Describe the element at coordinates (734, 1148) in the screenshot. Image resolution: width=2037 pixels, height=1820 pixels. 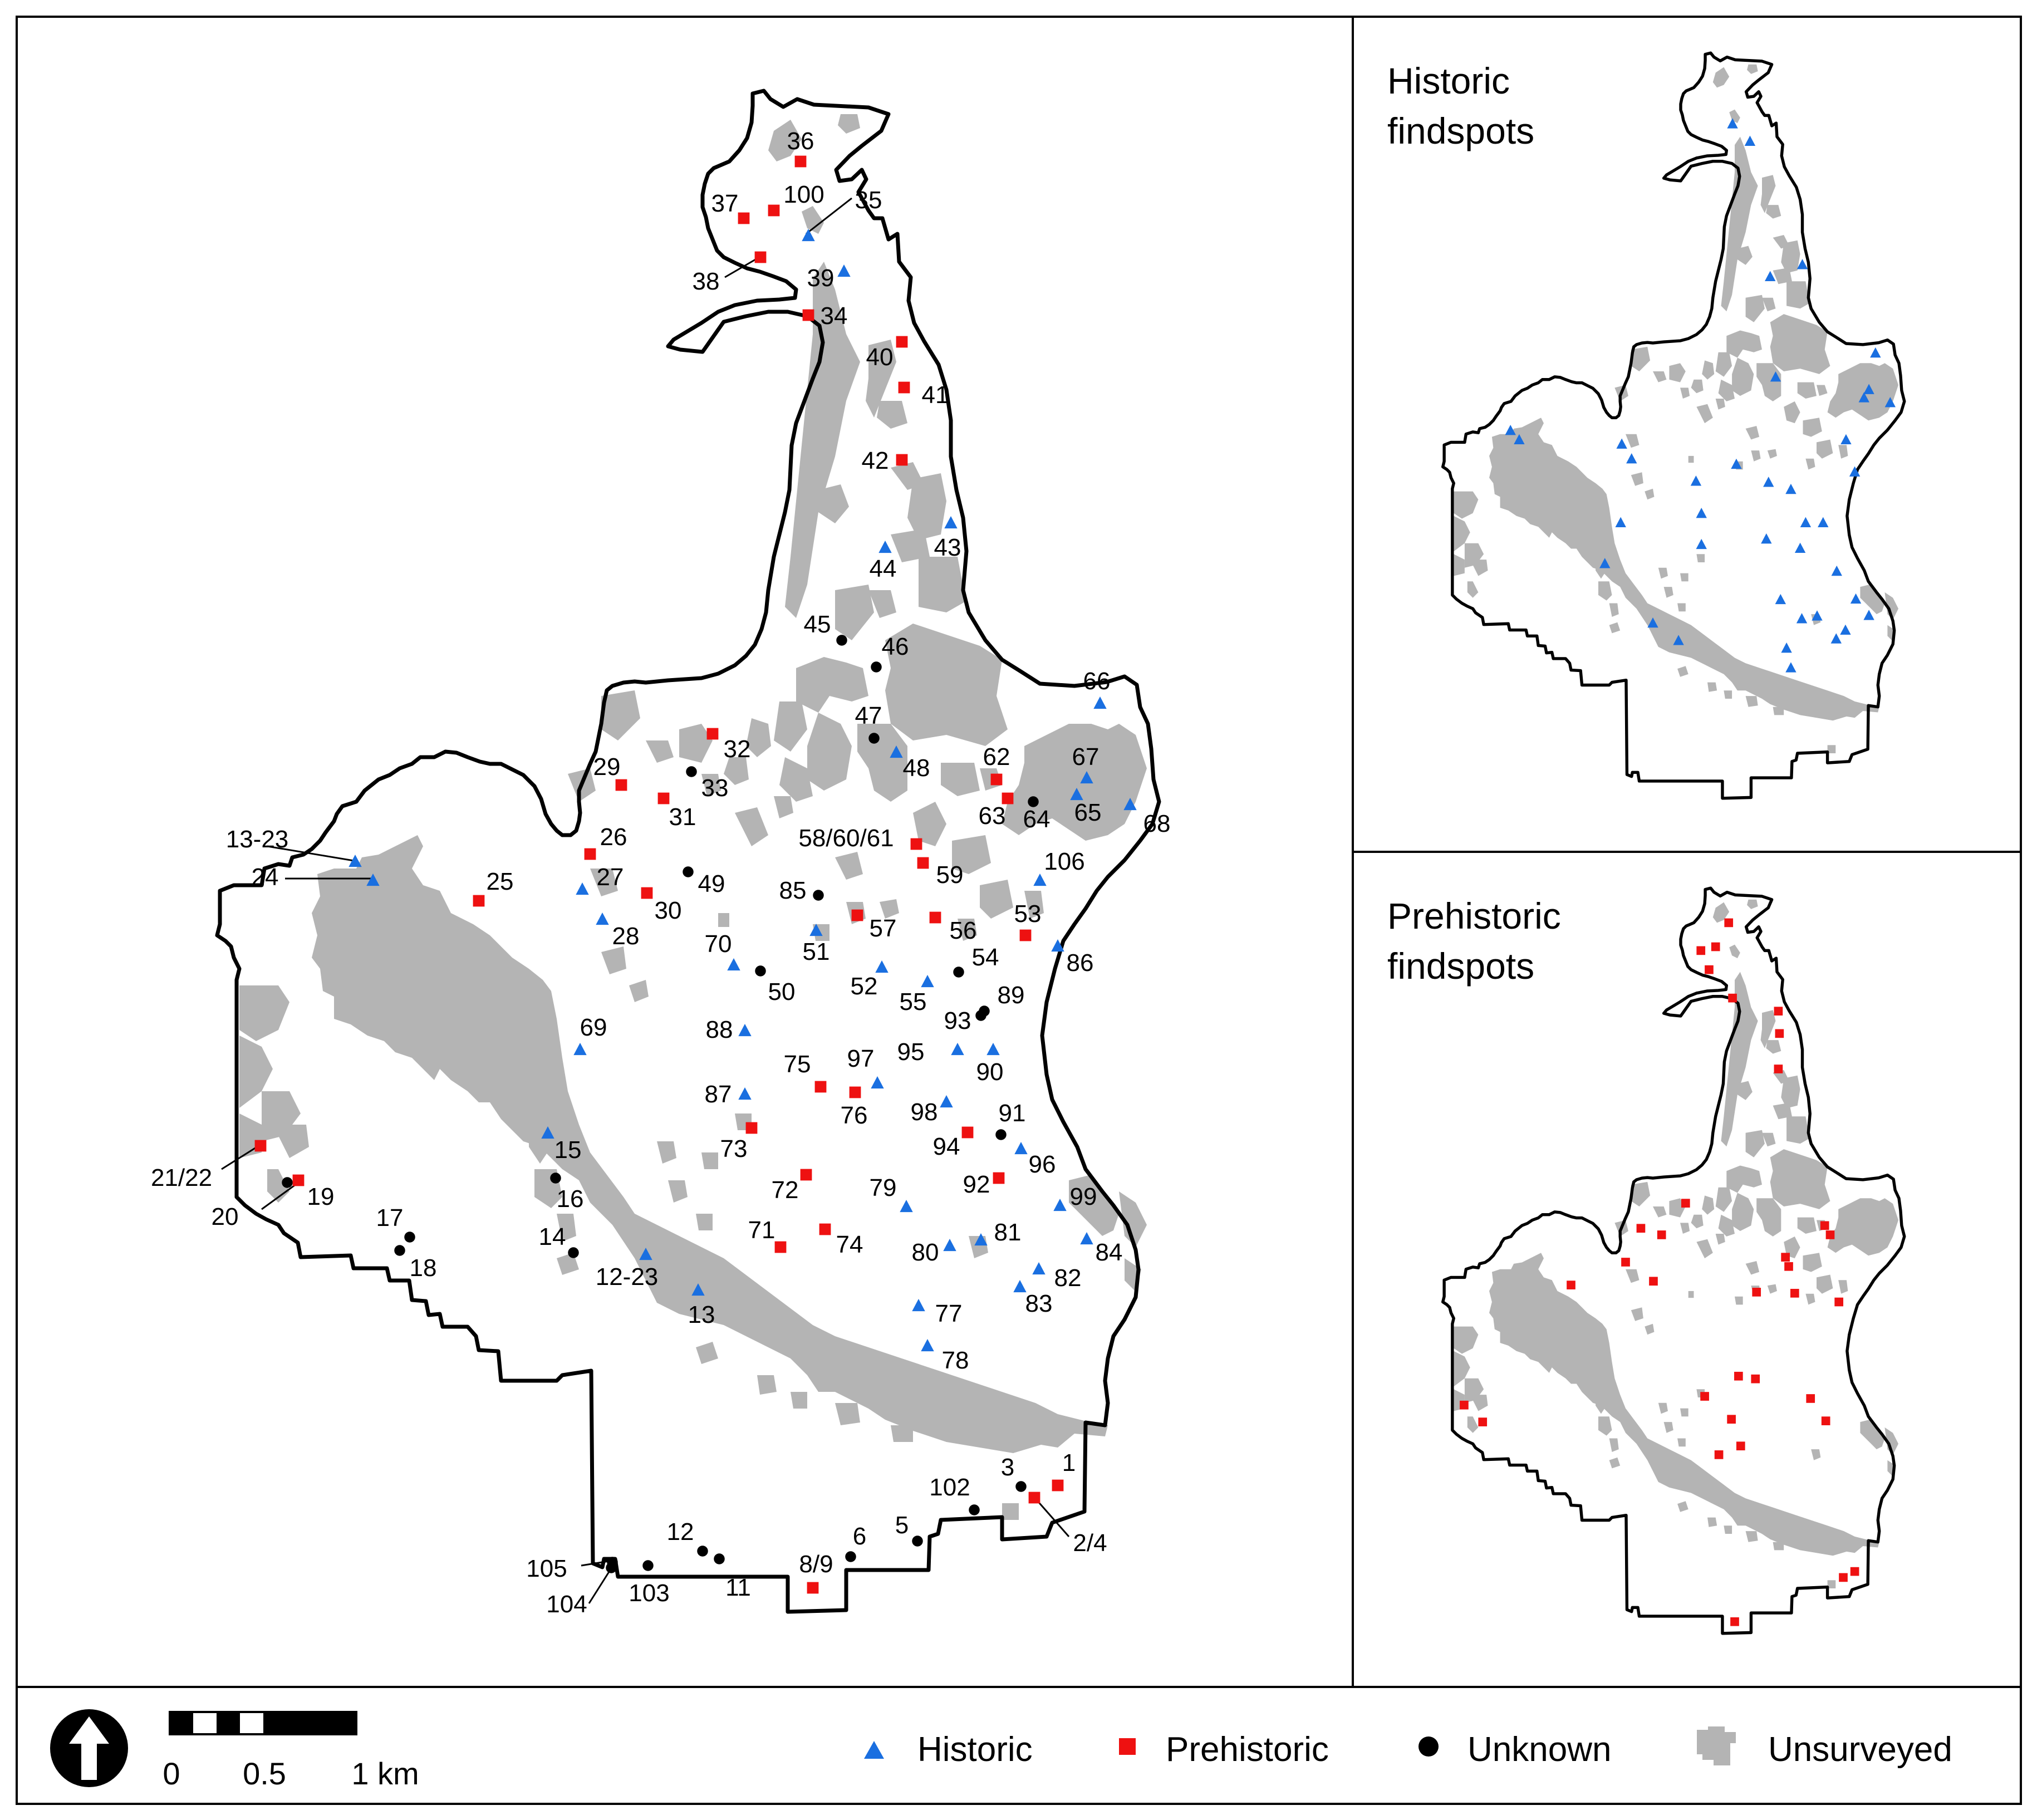
I see `findspot-label-73: 73` at that location.